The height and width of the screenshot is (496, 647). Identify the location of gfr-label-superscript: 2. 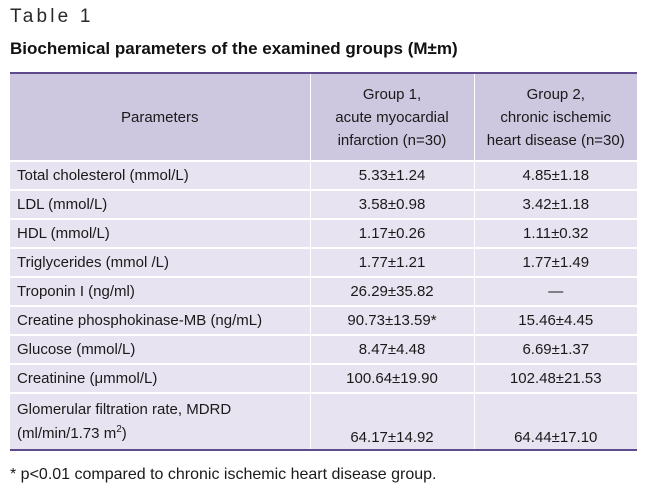
(119, 429).